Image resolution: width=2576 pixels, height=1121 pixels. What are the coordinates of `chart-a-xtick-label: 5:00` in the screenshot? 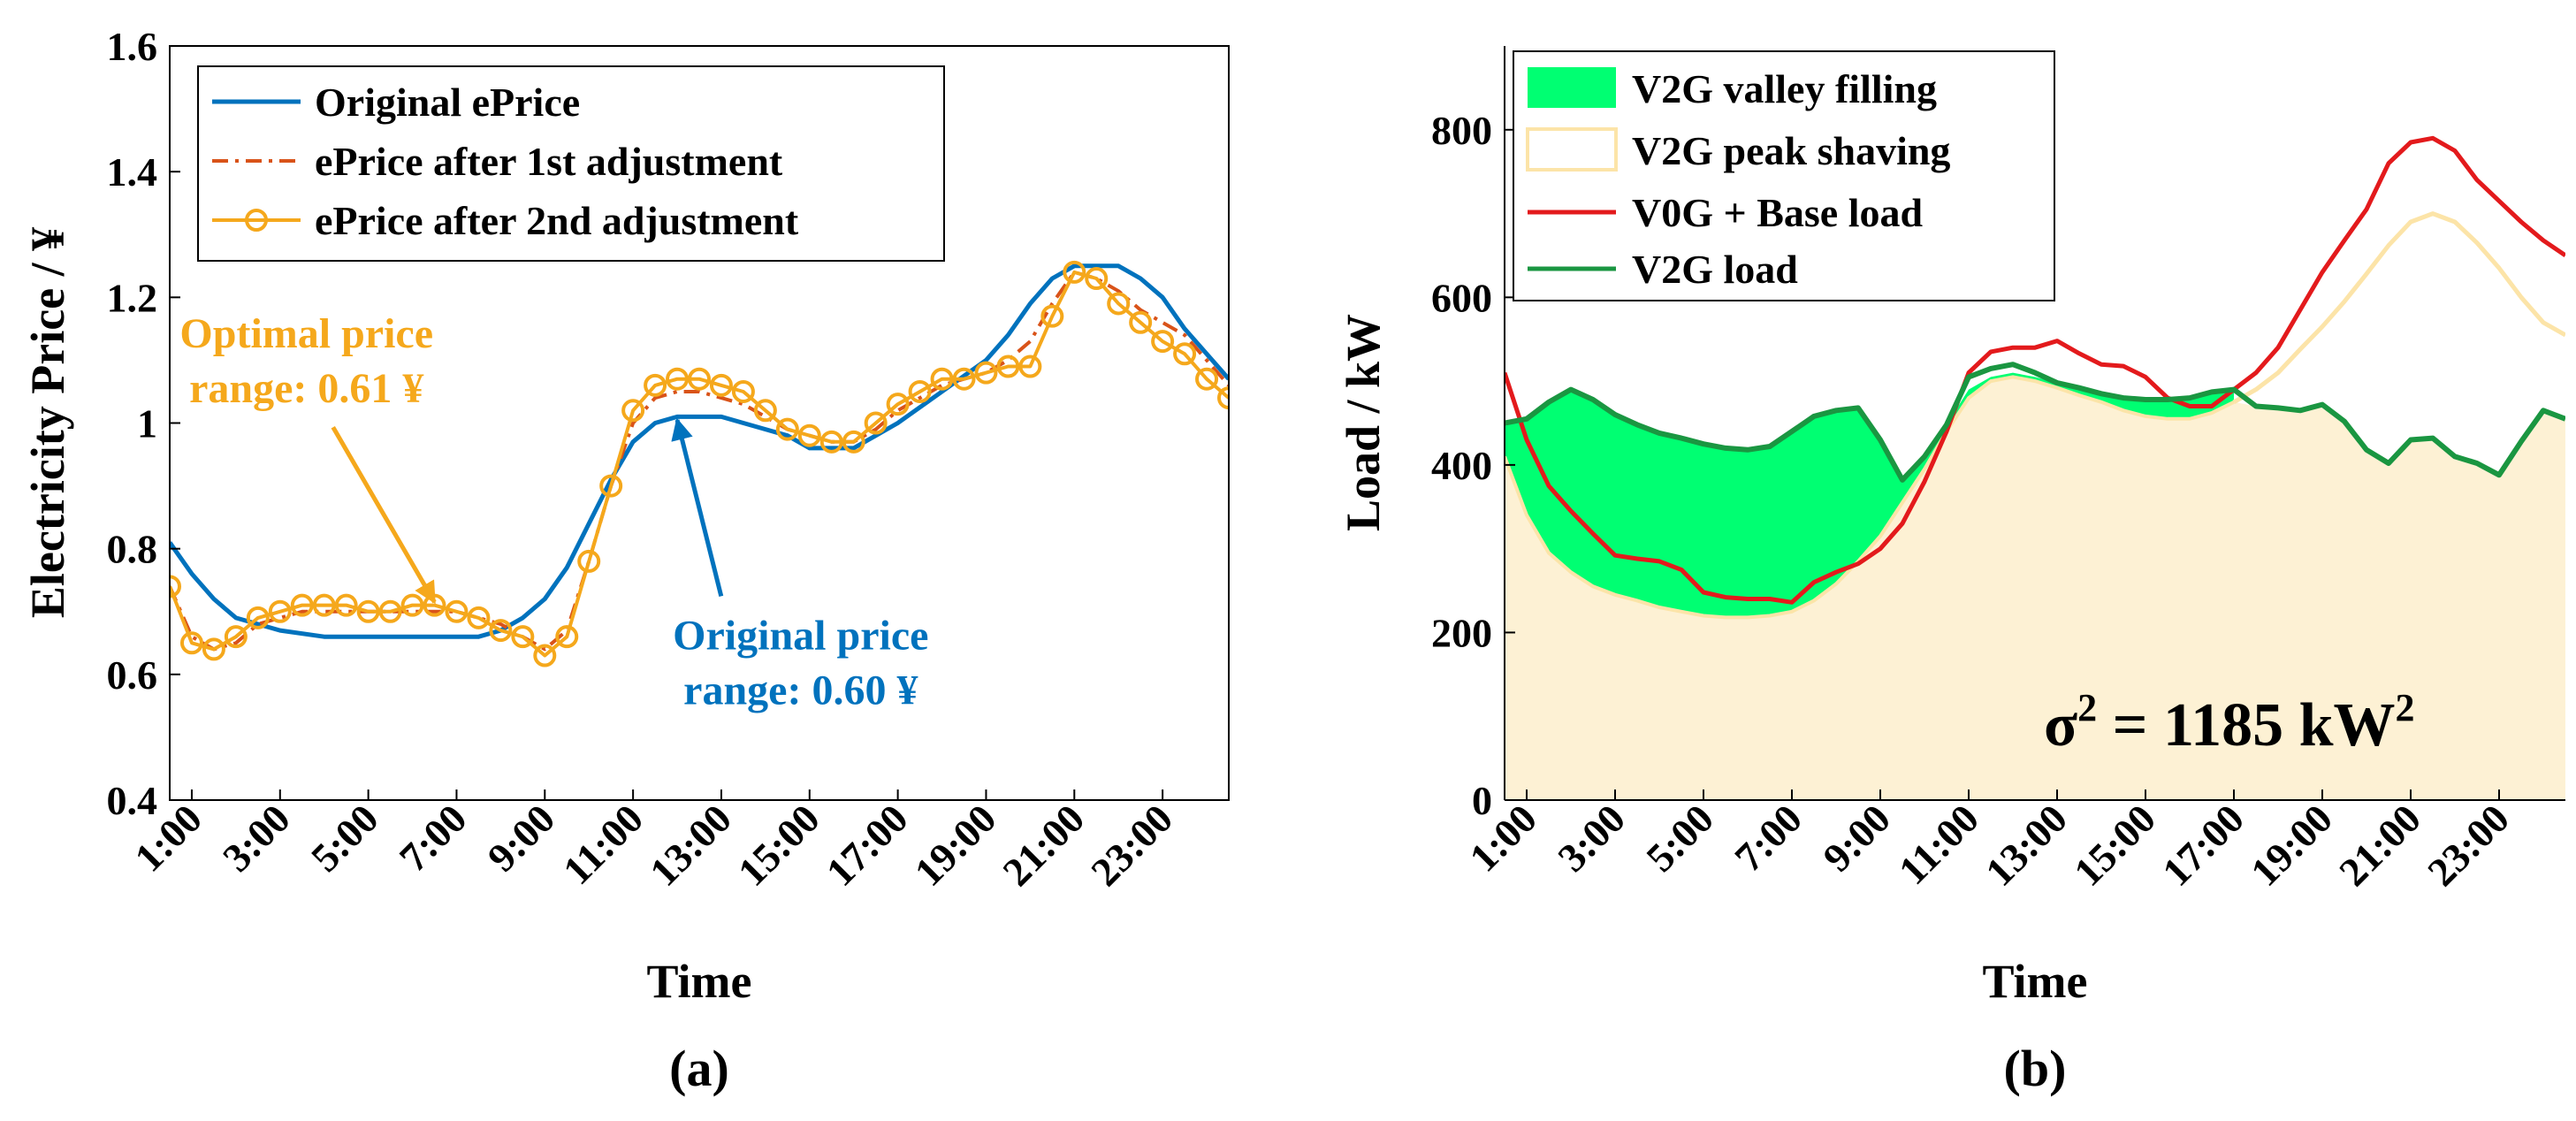 It's located at (344, 839).